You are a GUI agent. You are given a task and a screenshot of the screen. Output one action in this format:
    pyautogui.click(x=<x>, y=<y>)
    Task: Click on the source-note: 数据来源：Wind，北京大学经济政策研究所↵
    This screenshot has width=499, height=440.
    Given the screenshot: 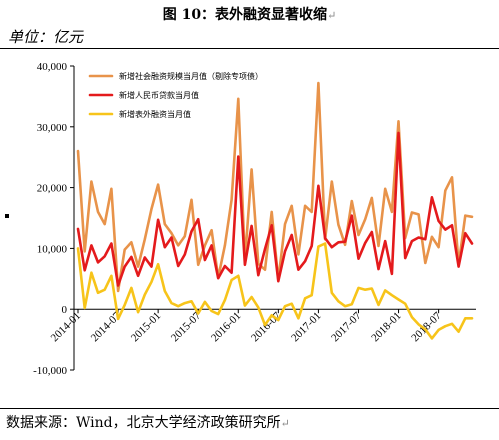 What is the action you would take?
    pyautogui.click(x=148, y=422)
    